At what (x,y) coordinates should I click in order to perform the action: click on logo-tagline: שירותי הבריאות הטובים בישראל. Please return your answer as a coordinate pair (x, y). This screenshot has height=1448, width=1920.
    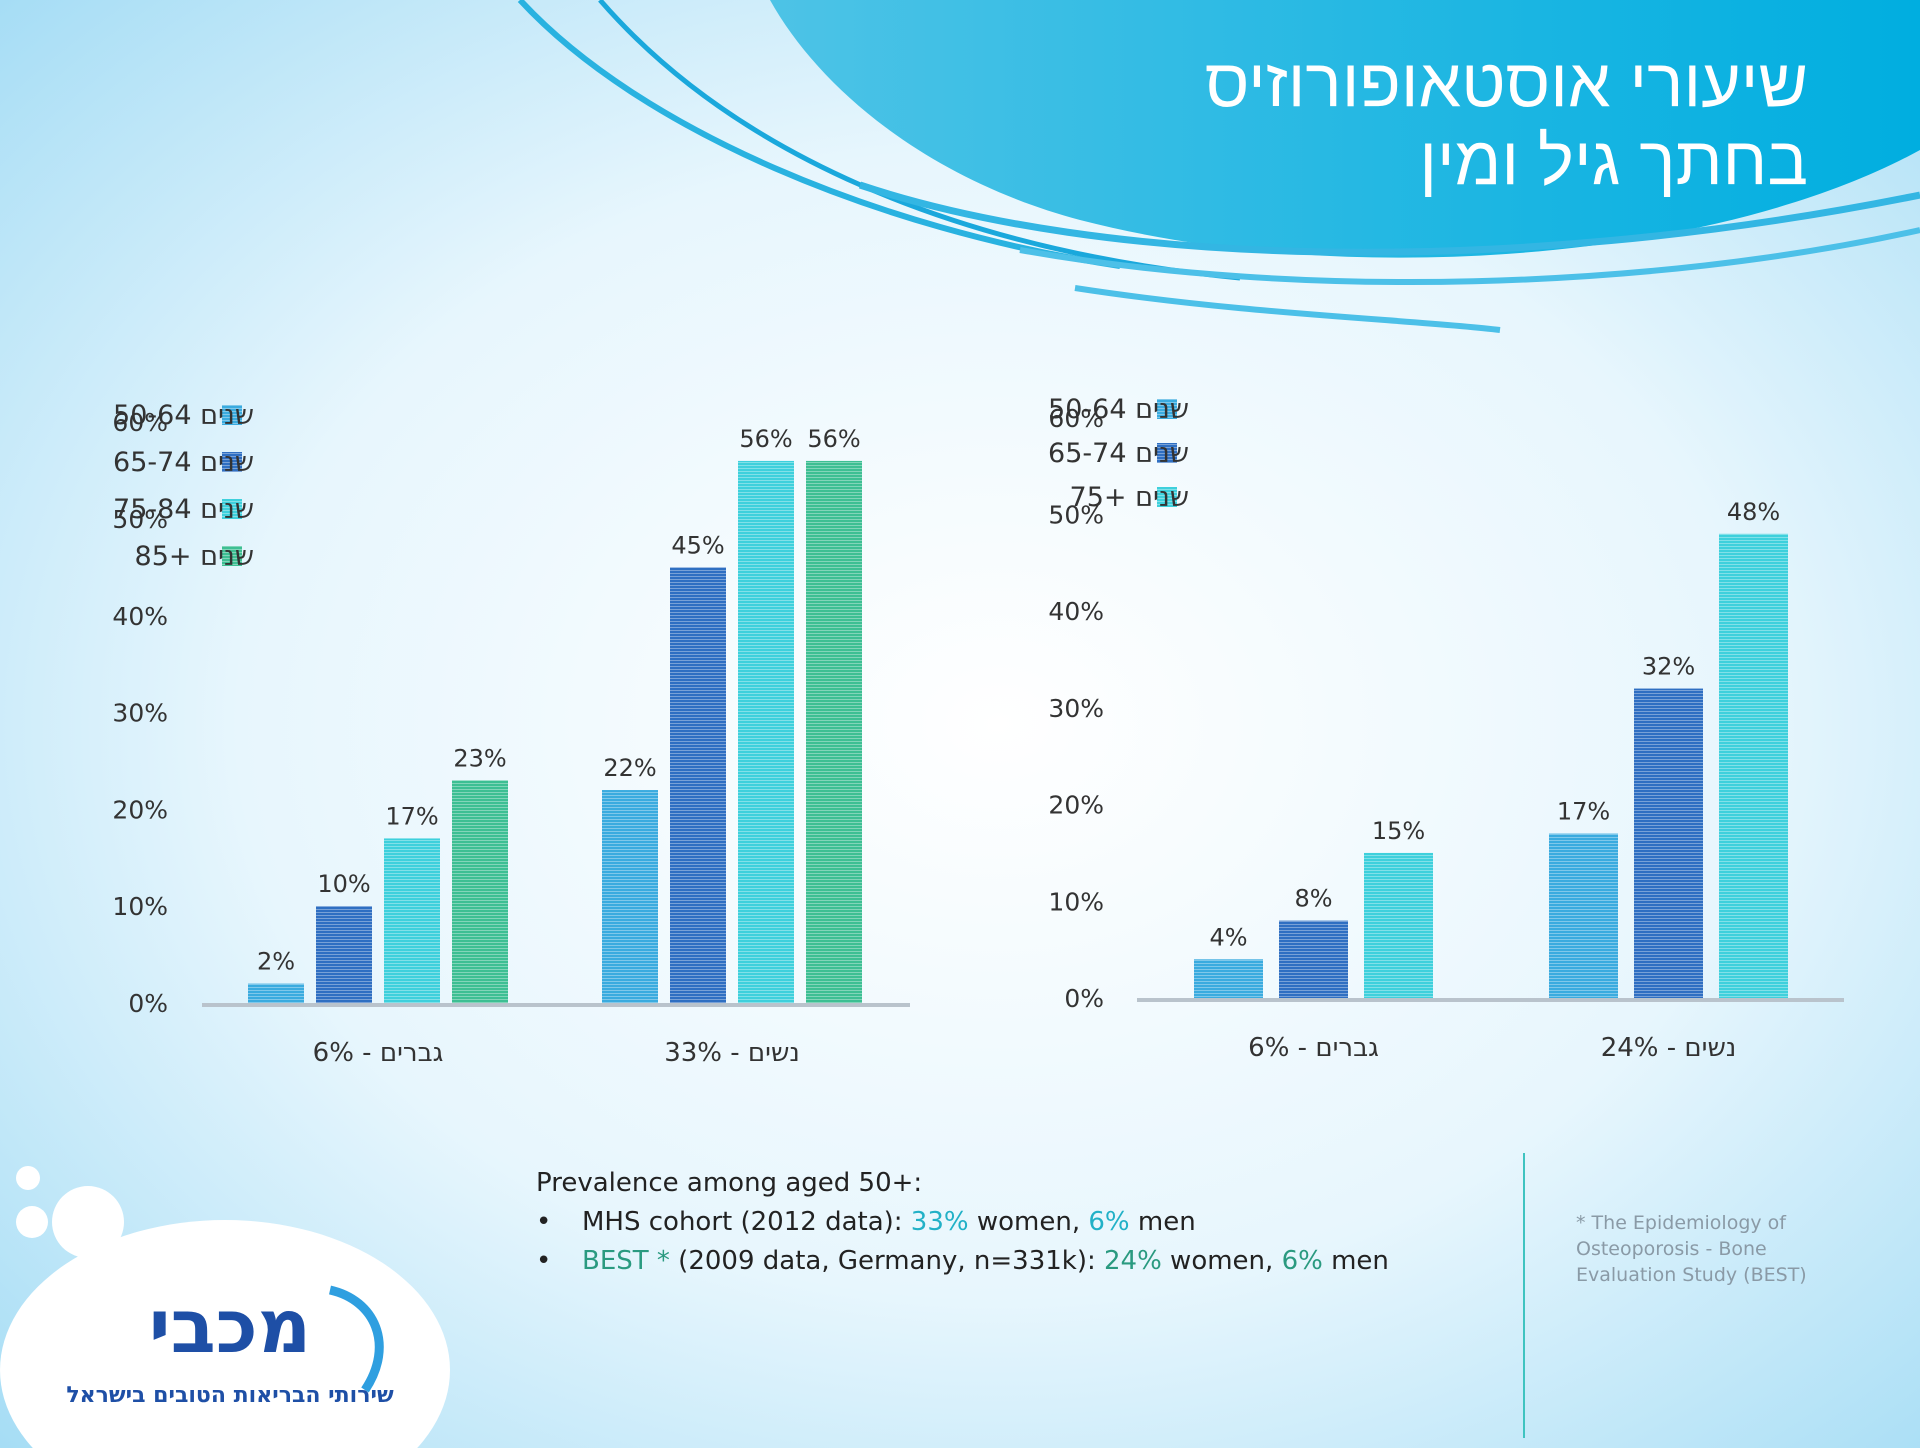
    Looking at the image, I should click on (230, 1395).